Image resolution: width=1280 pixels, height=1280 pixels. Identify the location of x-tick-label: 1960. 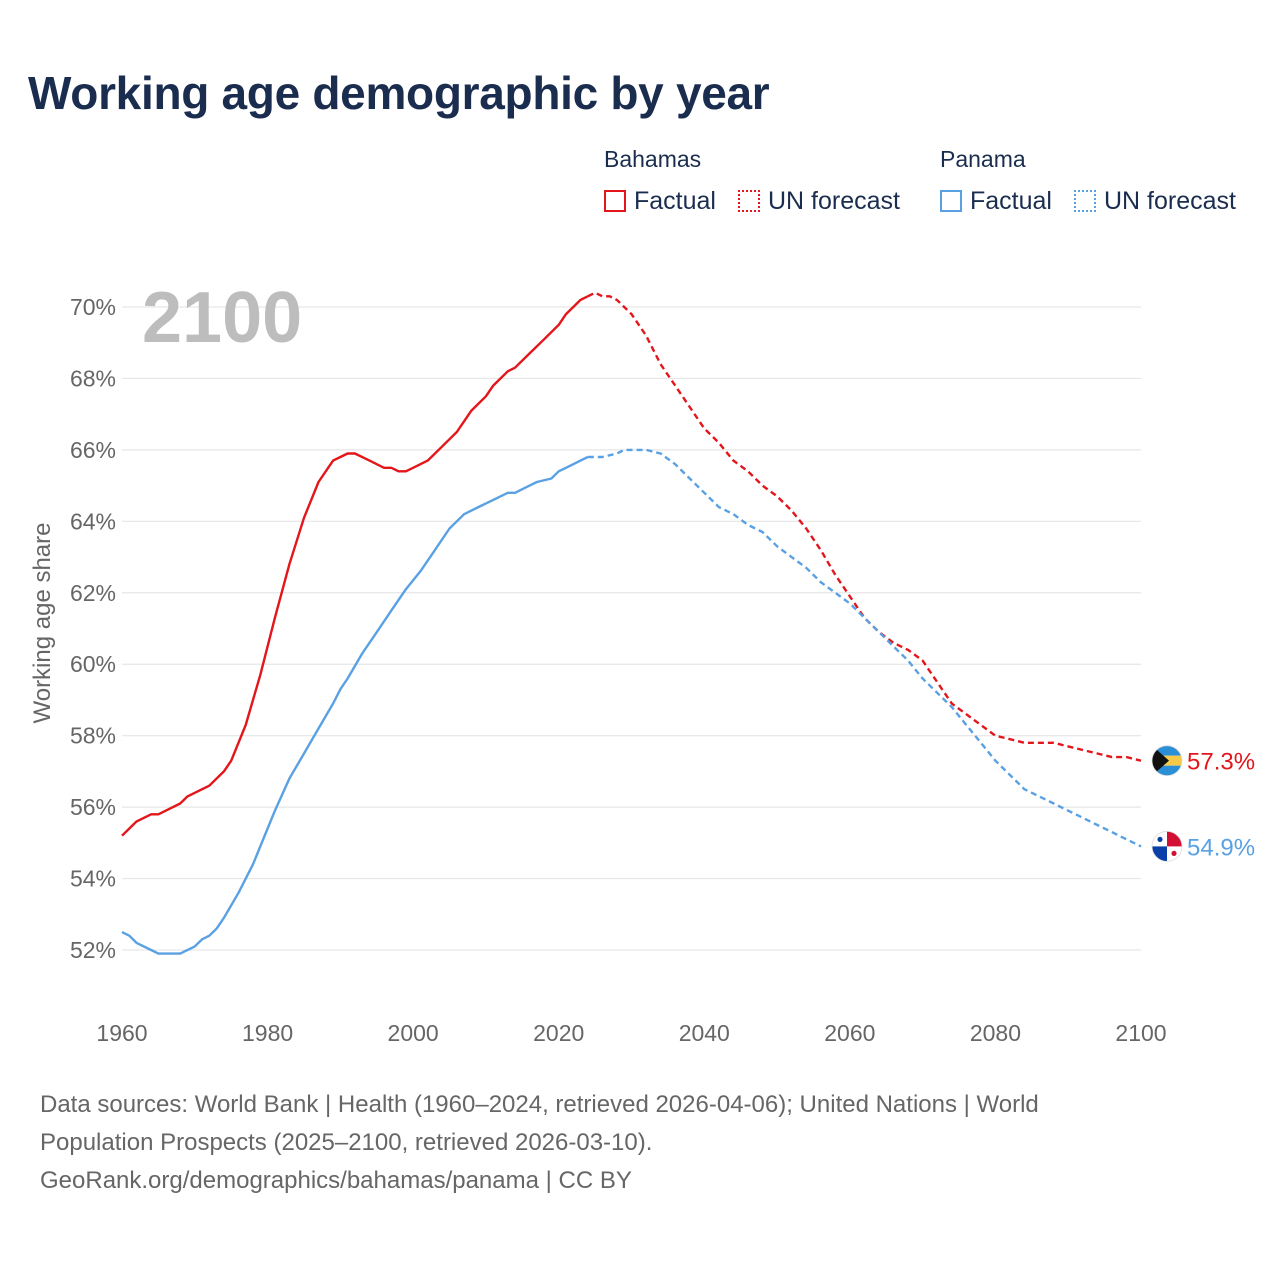
(121, 1033).